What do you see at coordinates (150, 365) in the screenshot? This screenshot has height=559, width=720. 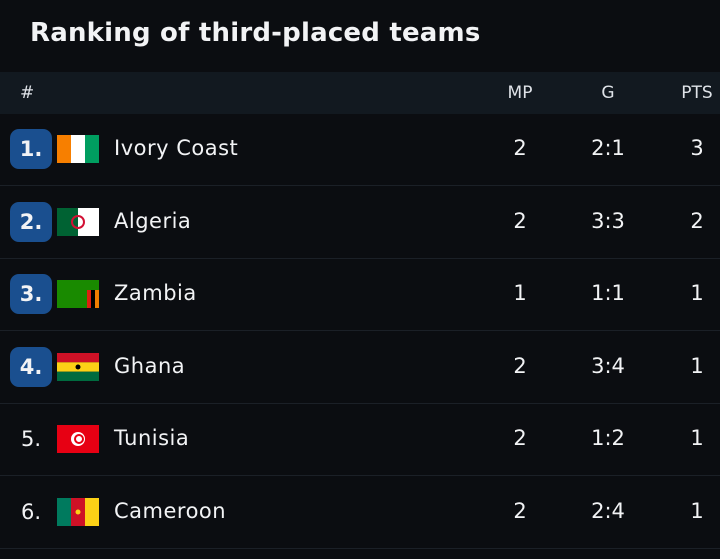 I see `team-name: Ghana` at bounding box center [150, 365].